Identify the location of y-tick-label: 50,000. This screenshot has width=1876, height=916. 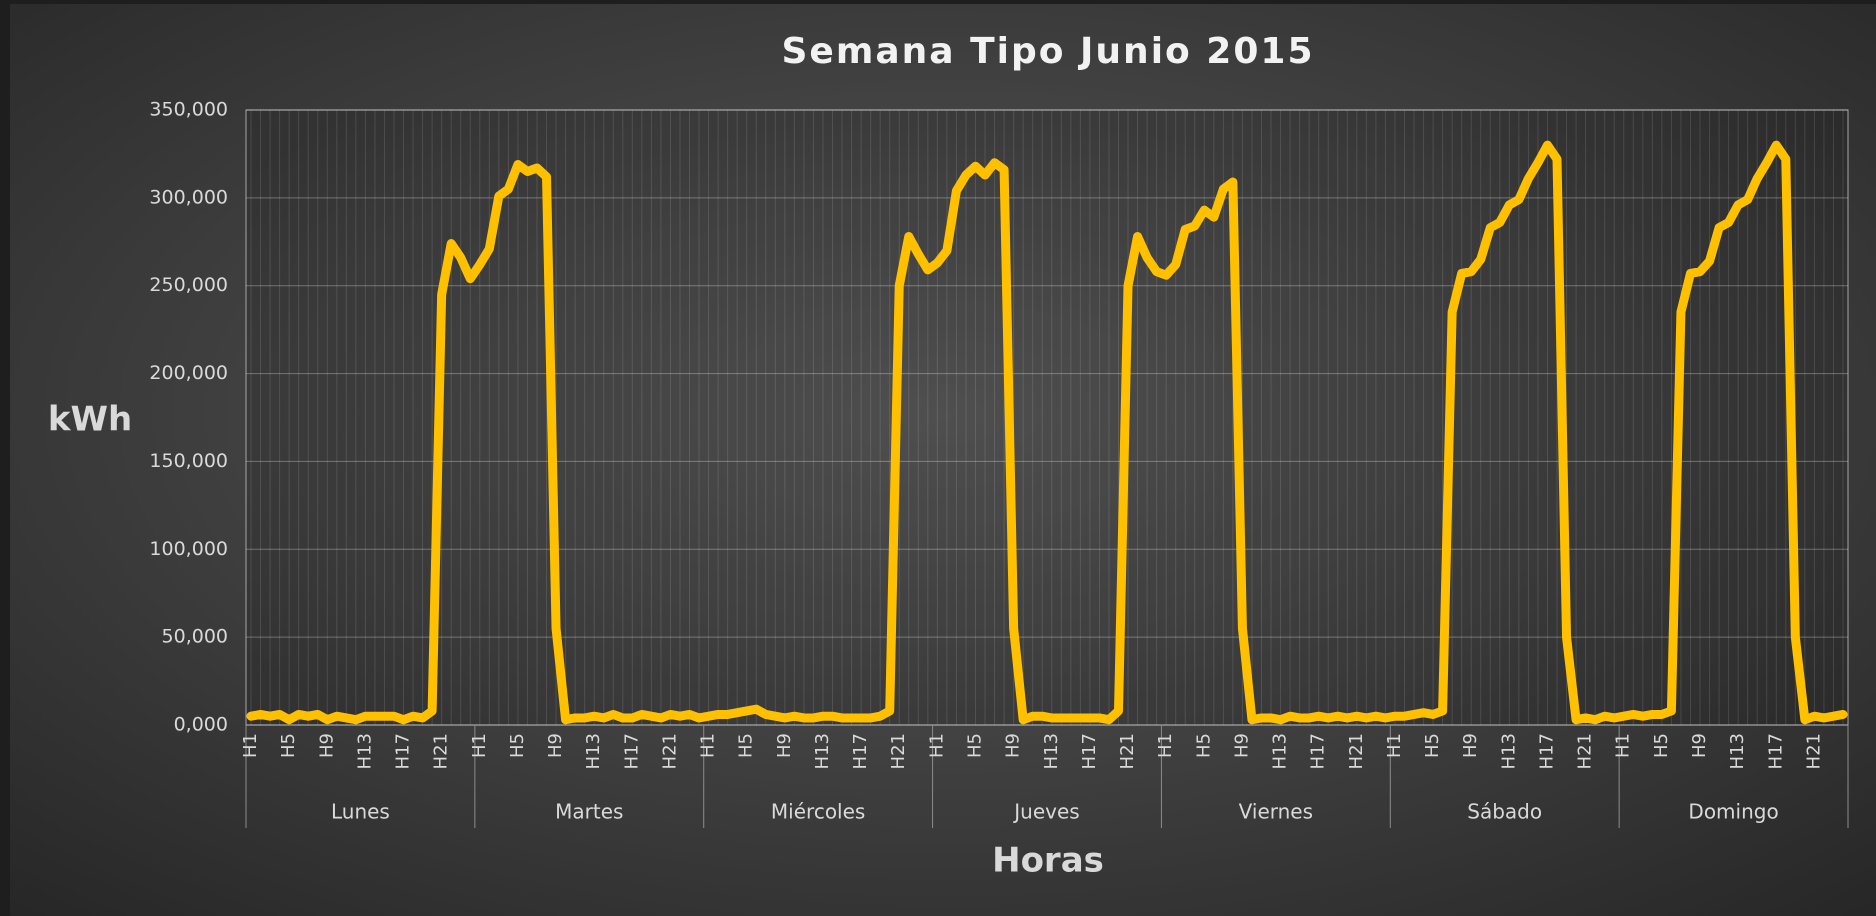
(195, 637).